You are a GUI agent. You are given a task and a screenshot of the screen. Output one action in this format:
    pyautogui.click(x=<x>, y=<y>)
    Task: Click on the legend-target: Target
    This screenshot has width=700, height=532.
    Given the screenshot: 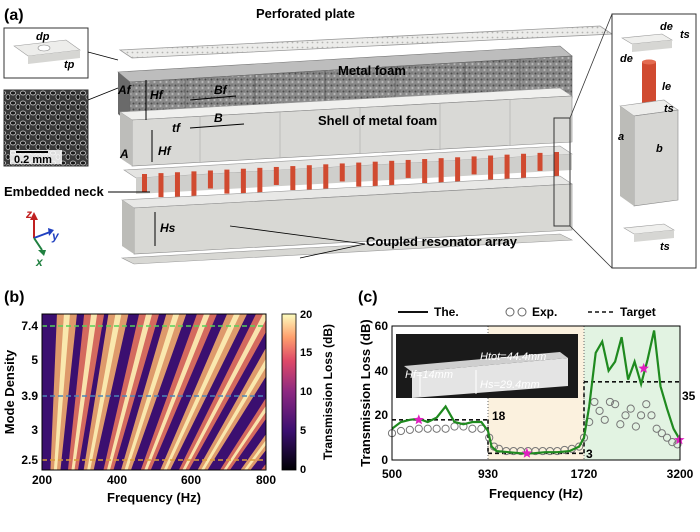 What is the action you would take?
    pyautogui.click(x=638, y=312)
    